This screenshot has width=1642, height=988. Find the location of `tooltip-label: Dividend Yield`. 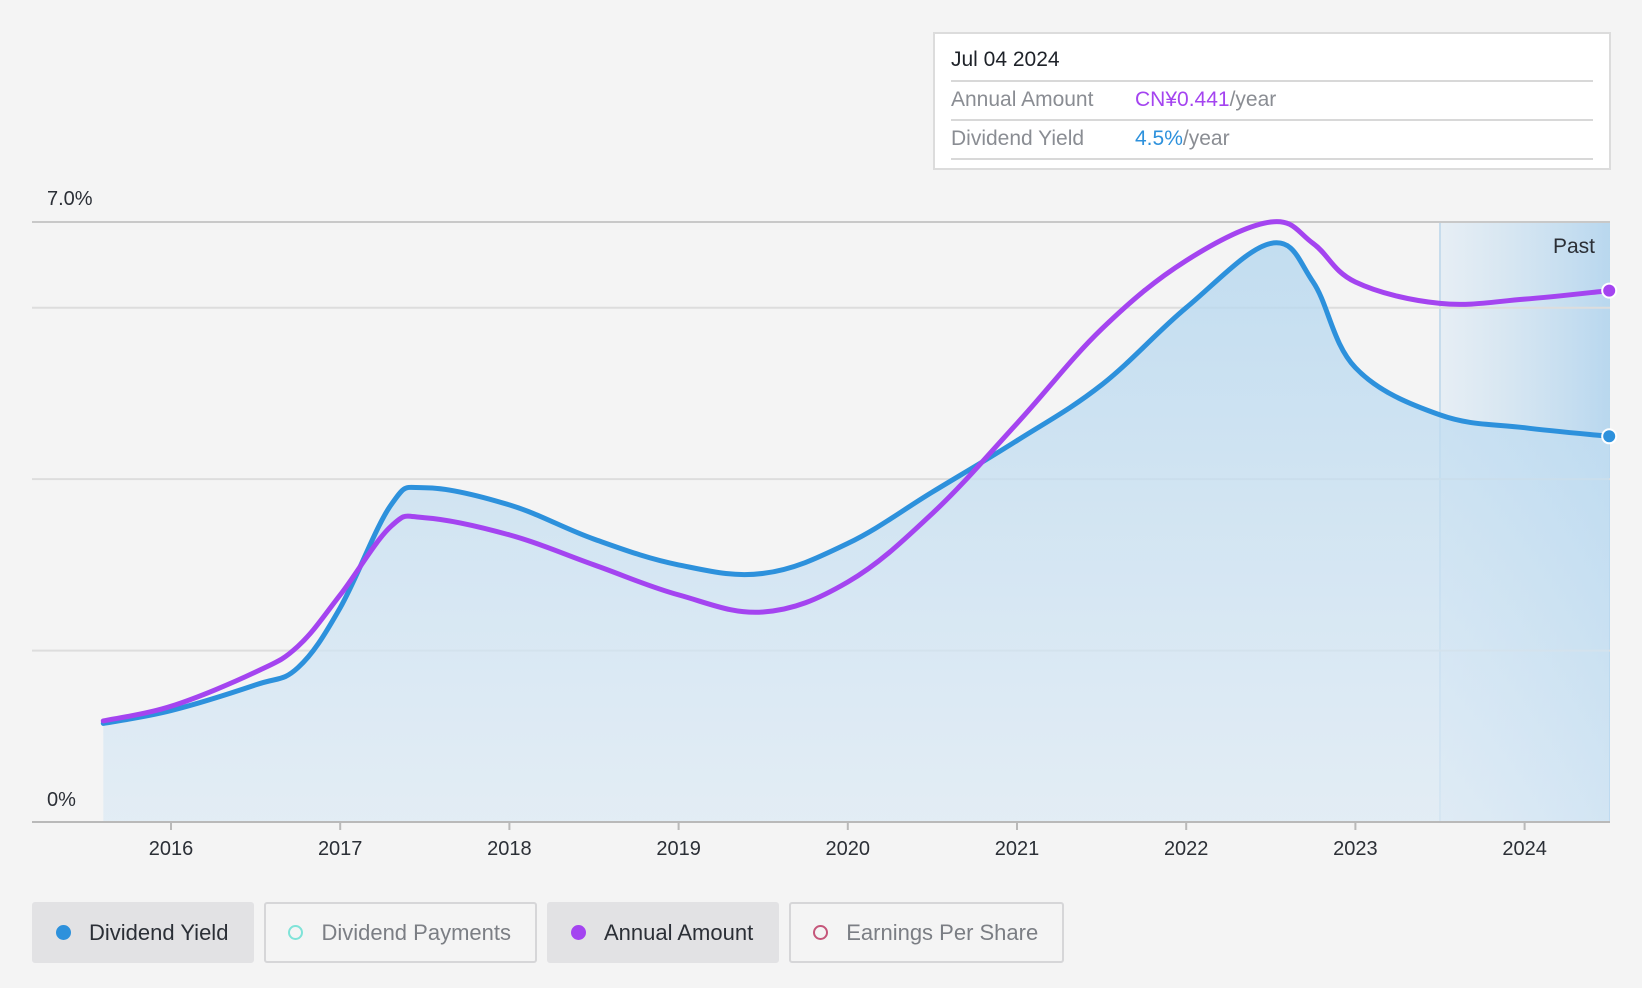

tooltip-label: Dividend Yield is located at coordinates (1018, 138).